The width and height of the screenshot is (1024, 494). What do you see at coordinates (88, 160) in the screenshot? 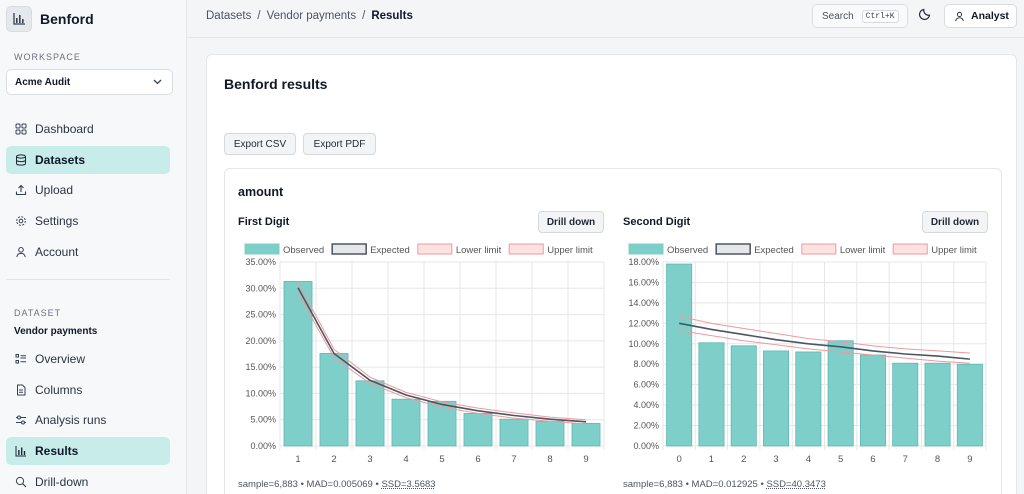
I see `nav-item-datasets: Datasets` at bounding box center [88, 160].